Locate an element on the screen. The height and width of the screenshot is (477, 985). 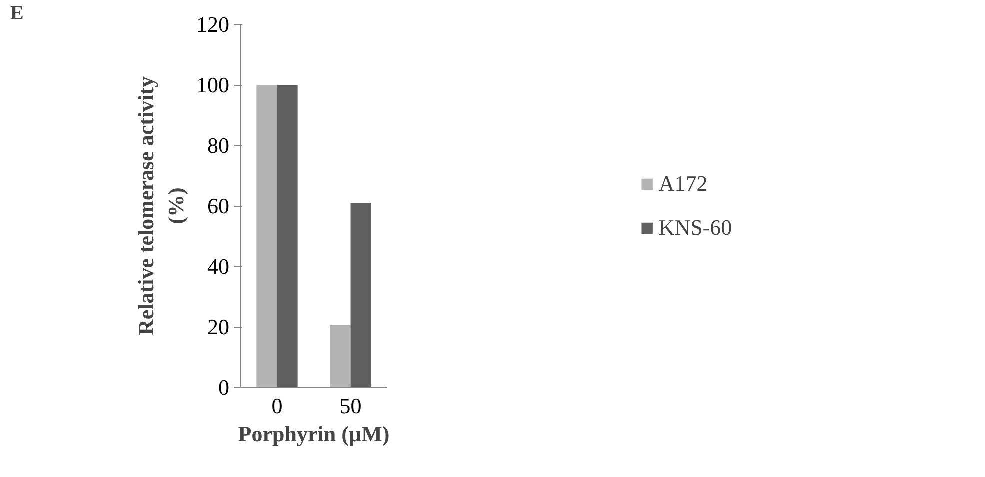
x-tick-label: 50 is located at coordinates (351, 406).